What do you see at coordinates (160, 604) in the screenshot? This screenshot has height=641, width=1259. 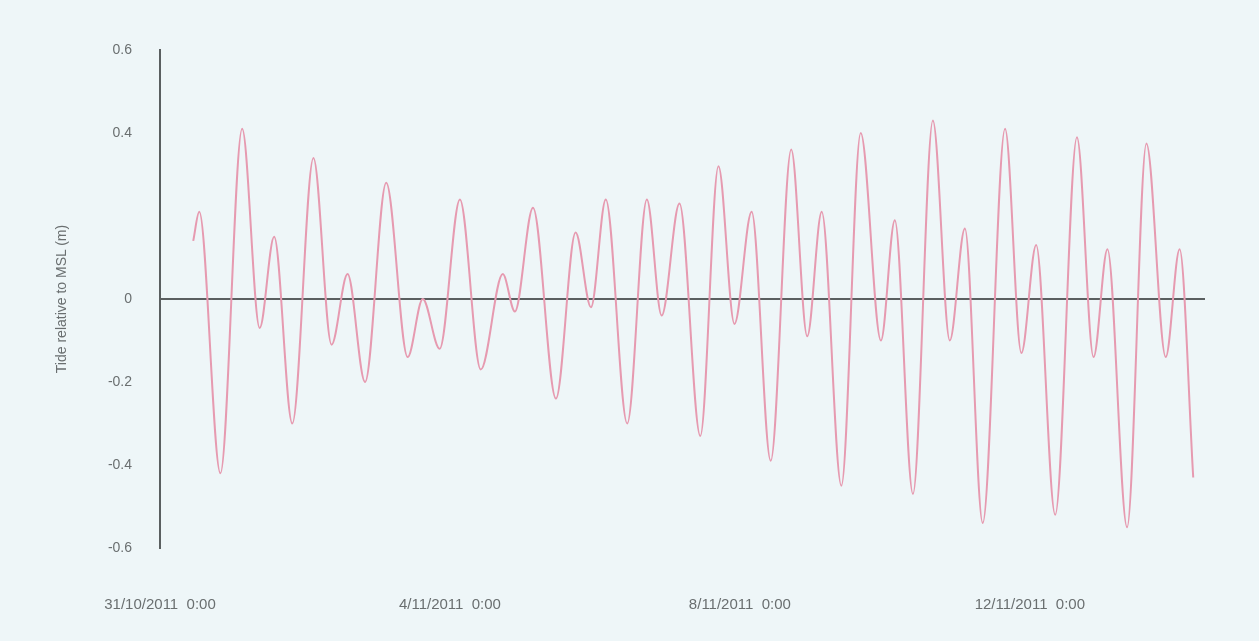 I see `x-tick-label: 31/10/2011 0:00` at bounding box center [160, 604].